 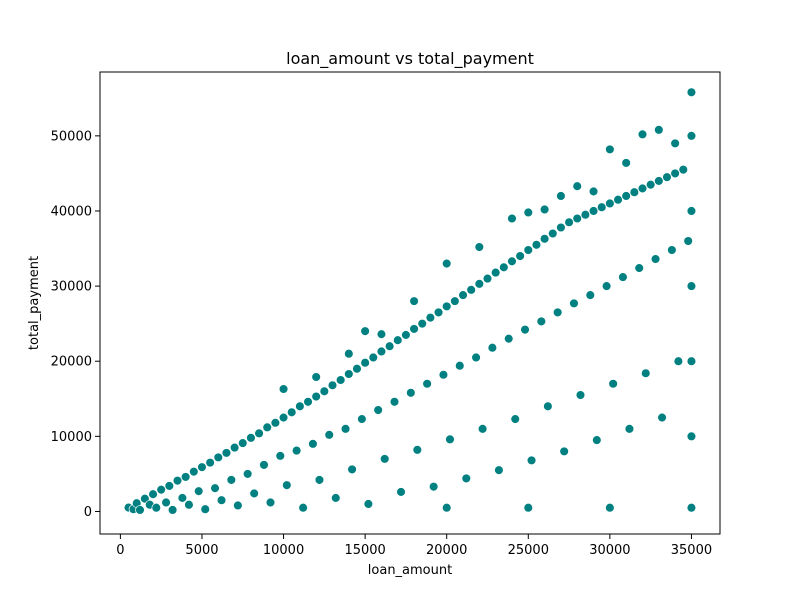 I want to click on y-tick-label: 0, so click(x=88, y=512).